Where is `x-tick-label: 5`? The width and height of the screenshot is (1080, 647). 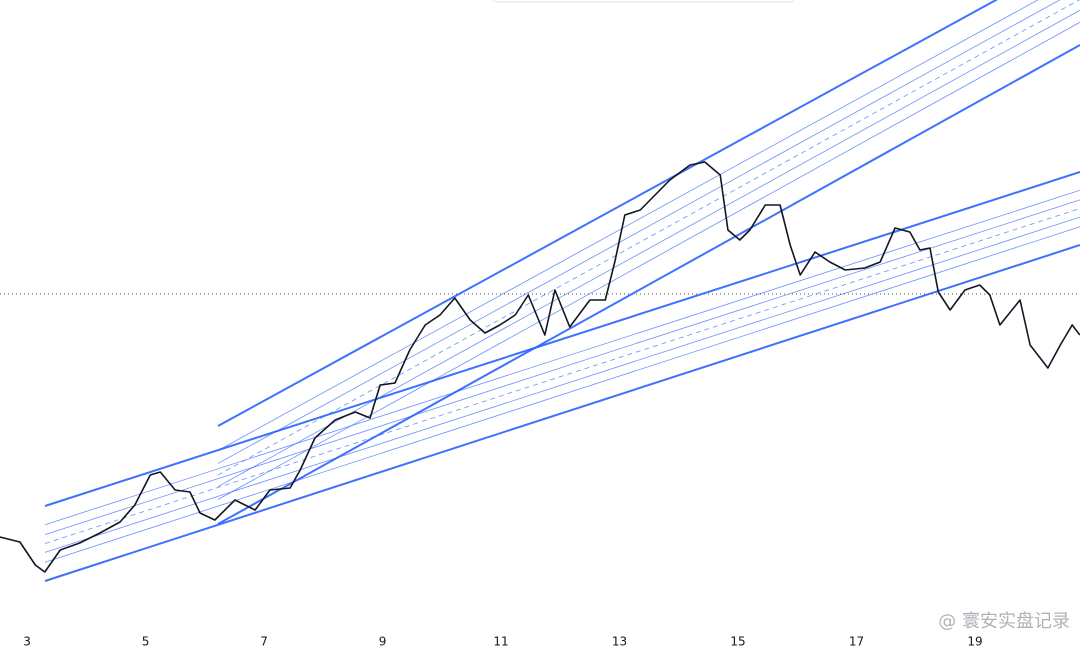
x-tick-label: 5 is located at coordinates (146, 641).